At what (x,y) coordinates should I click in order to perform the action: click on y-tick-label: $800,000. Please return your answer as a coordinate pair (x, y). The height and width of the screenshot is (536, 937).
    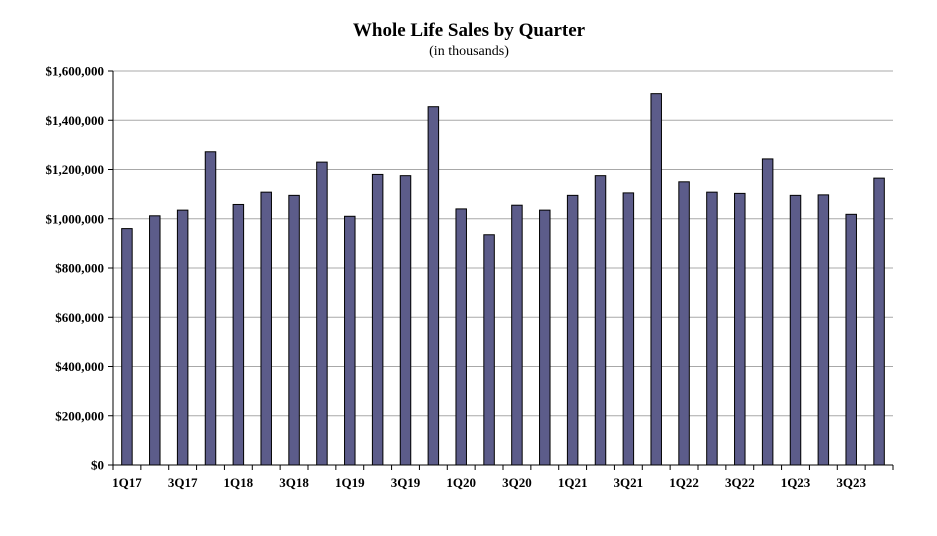
    Looking at the image, I should click on (79, 268).